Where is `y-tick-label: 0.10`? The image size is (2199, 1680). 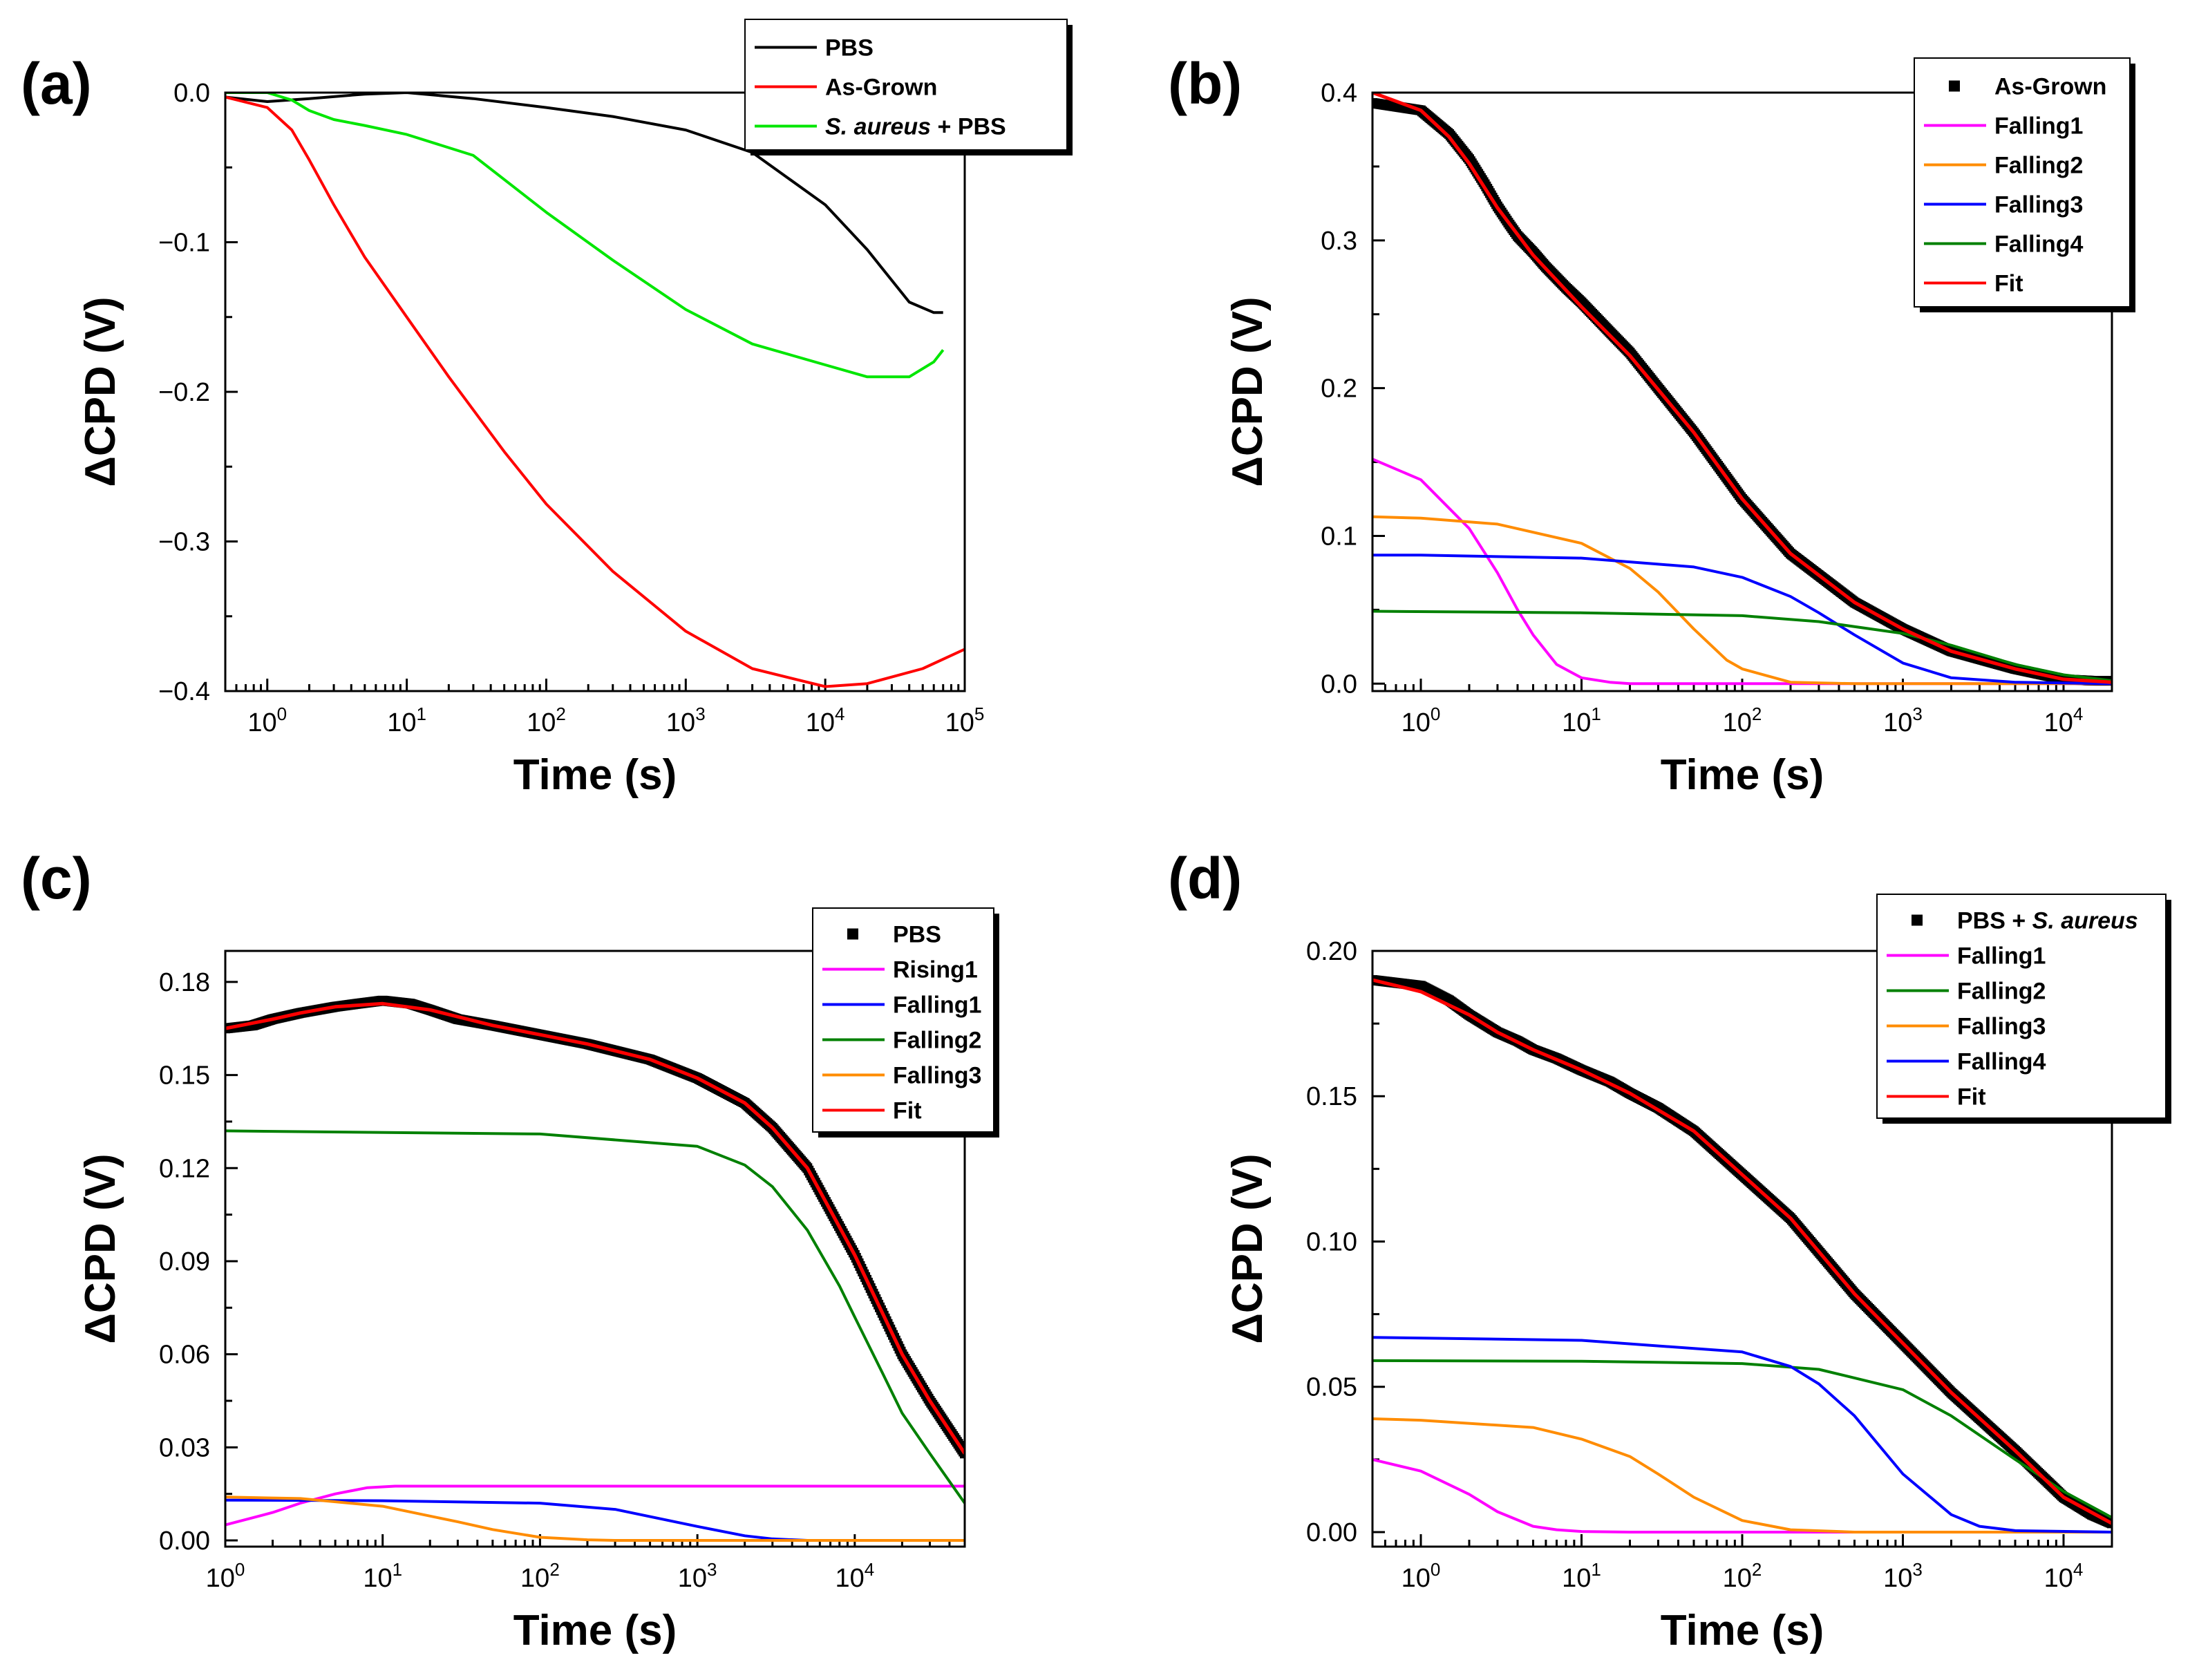 y-tick-label: 0.10 is located at coordinates (1331, 1241).